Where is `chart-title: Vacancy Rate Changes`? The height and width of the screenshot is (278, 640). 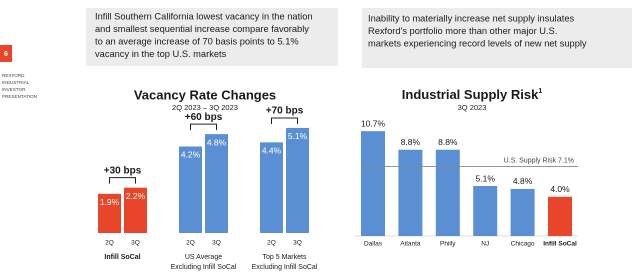 chart-title: Vacancy Rate Changes is located at coordinates (205, 94).